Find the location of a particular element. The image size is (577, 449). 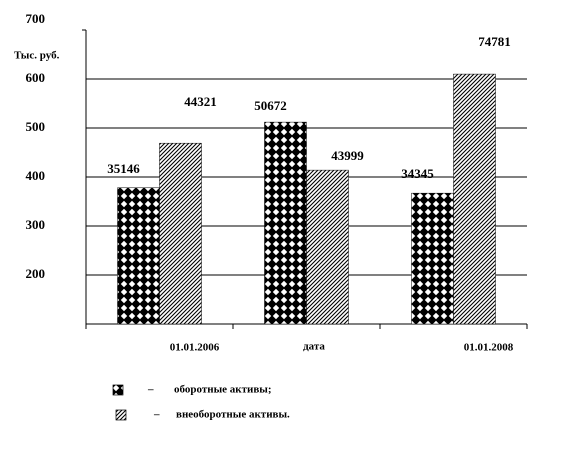

bar-annotation: 43999 is located at coordinates (347, 155).